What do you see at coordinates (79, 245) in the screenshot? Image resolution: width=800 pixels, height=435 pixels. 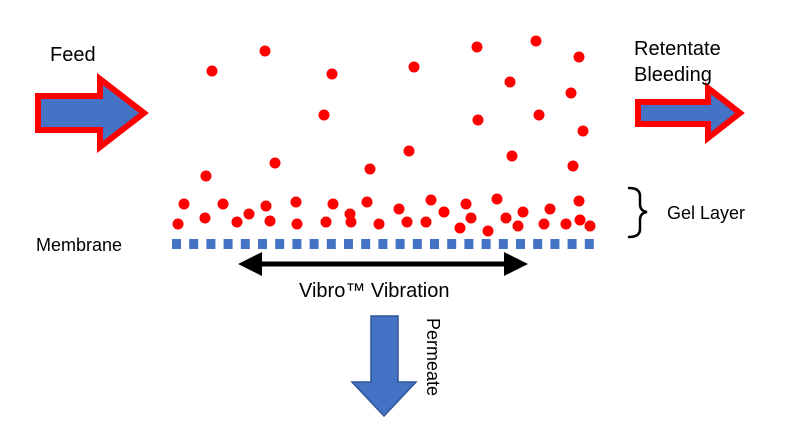 I see `membrane-label: Membrane` at bounding box center [79, 245].